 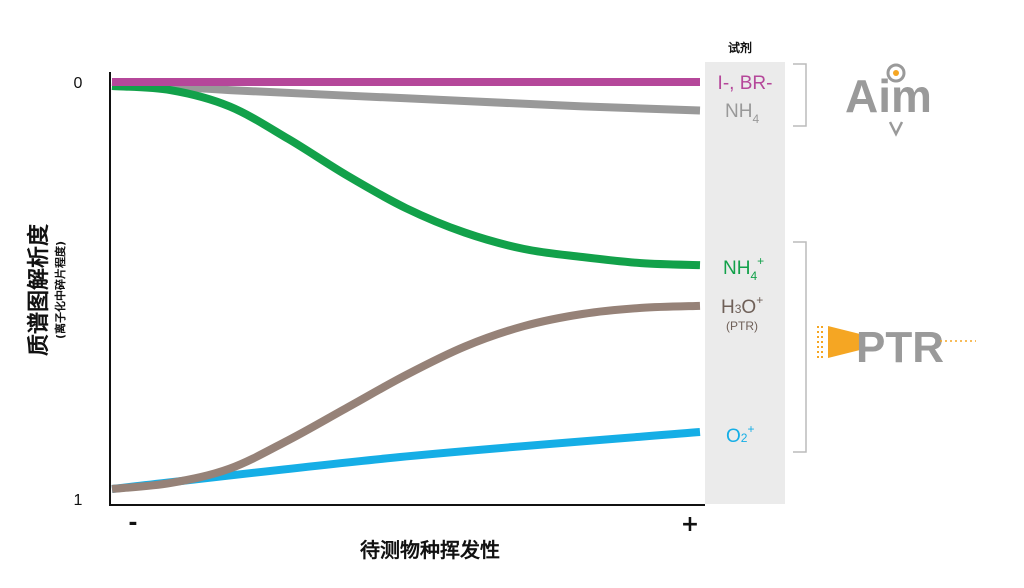 I want to click on label-h3o-sup: +, so click(x=759, y=300).